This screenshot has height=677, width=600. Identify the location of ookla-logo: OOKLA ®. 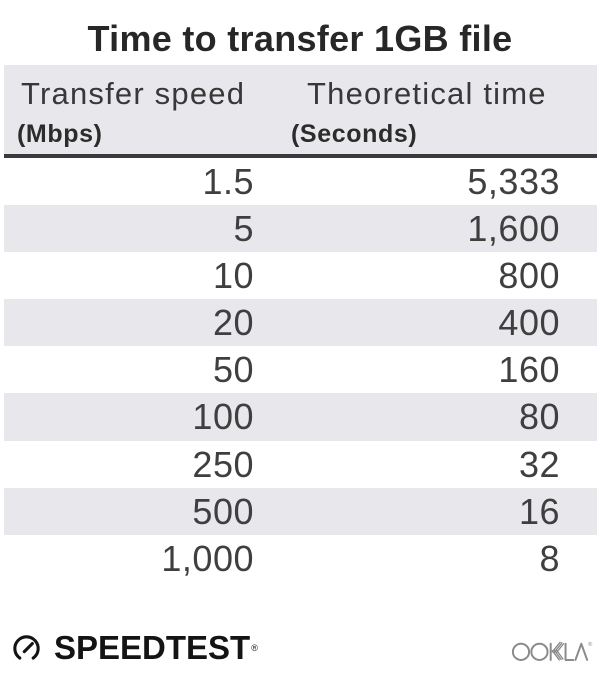
(552, 651).